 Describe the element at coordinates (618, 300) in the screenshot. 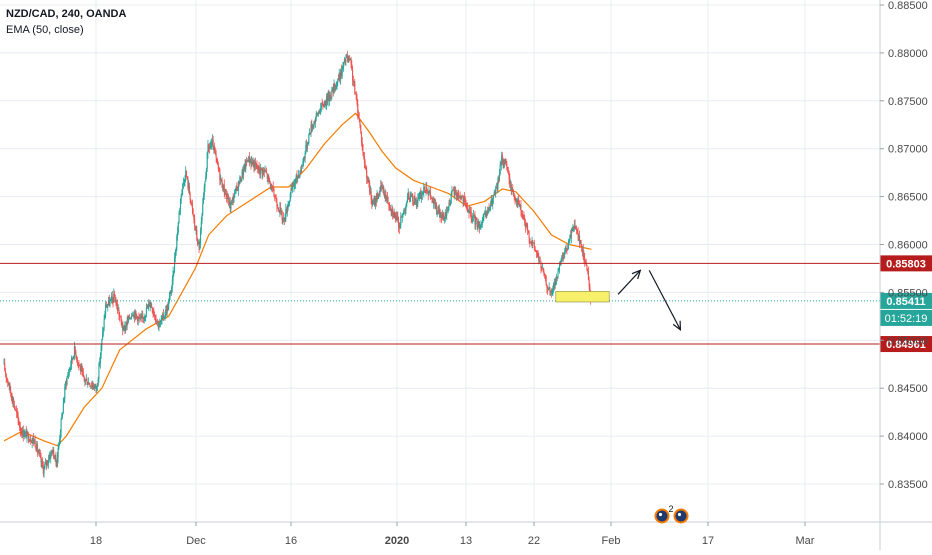

I see `annotations` at that location.